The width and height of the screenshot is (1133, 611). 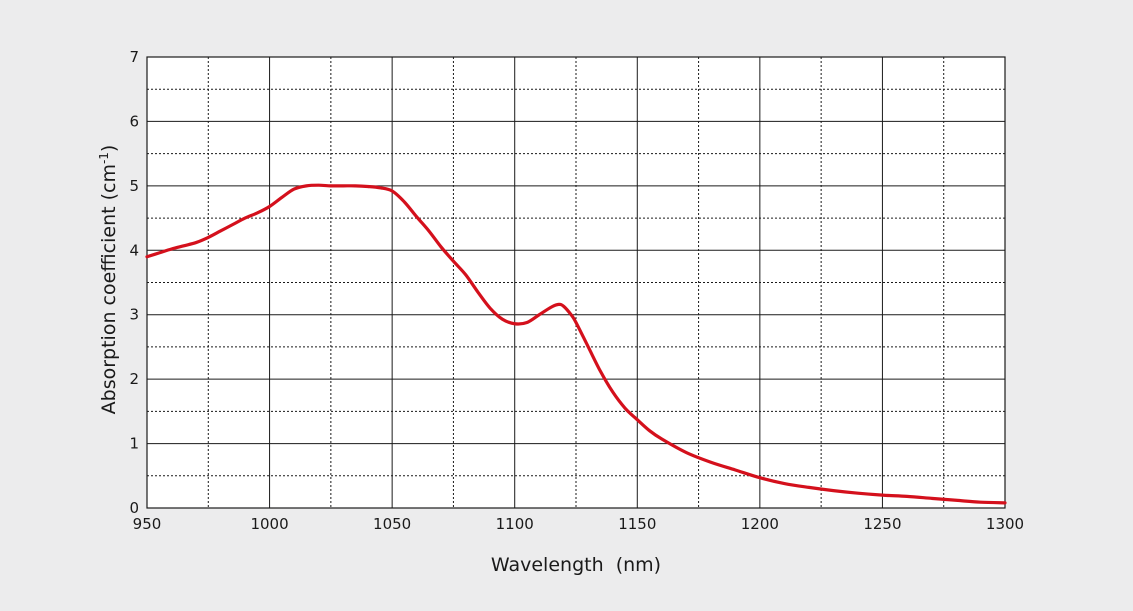 What do you see at coordinates (134, 444) in the screenshot?
I see `y-tick-label: 1` at bounding box center [134, 444].